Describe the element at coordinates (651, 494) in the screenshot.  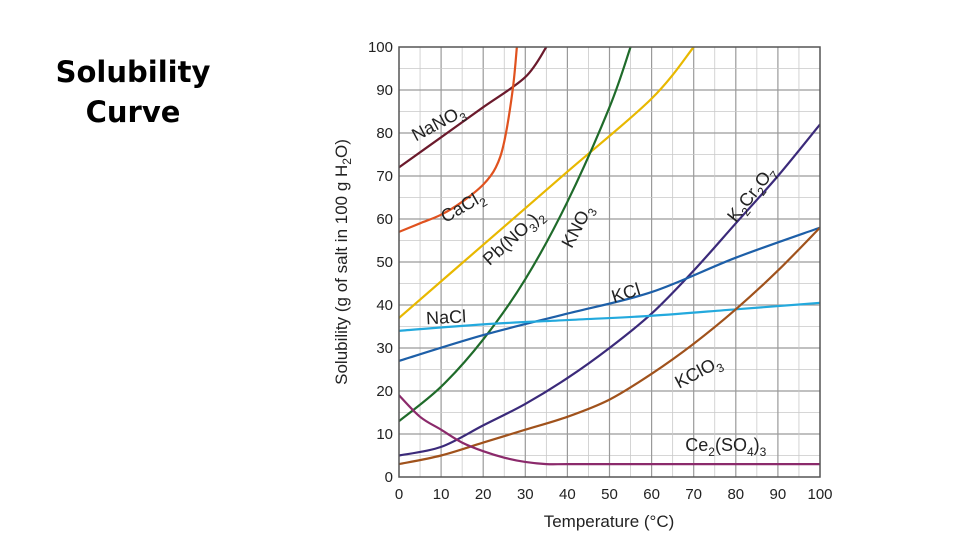
I see `x-tick-label: 60` at that location.